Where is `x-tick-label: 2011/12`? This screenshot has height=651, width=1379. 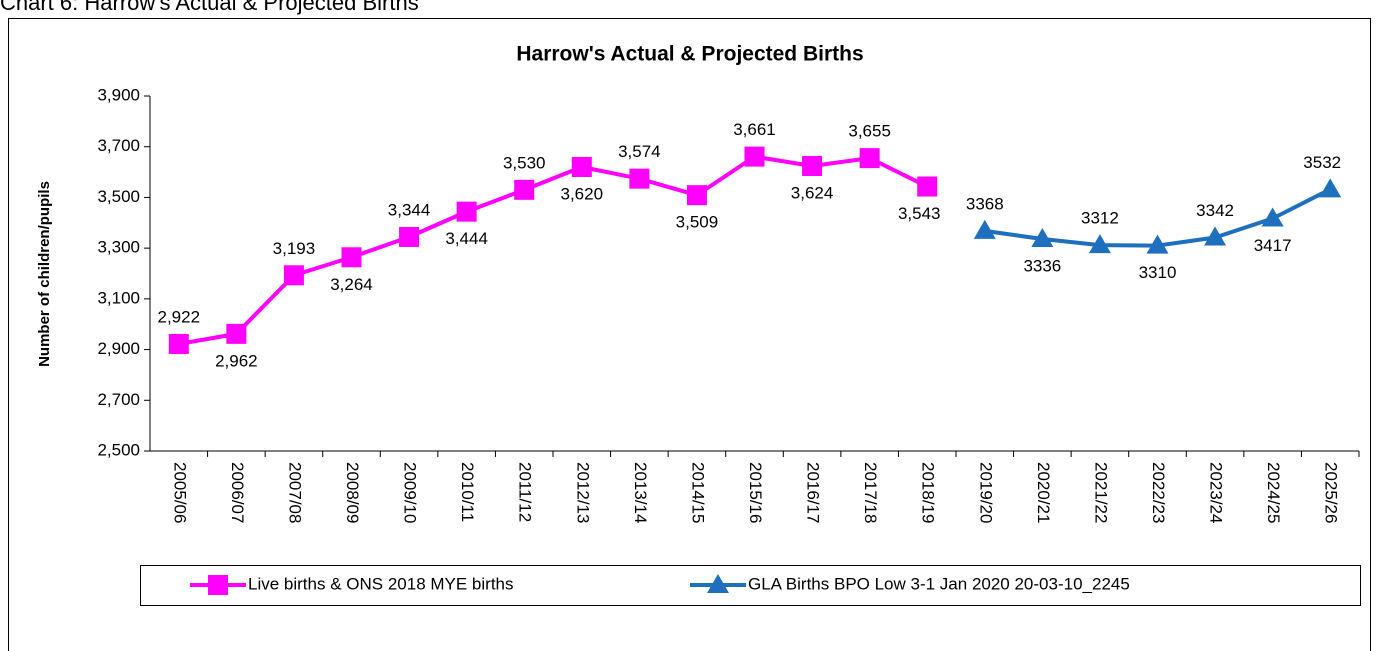 x-tick-label: 2011/12 is located at coordinates (525, 492).